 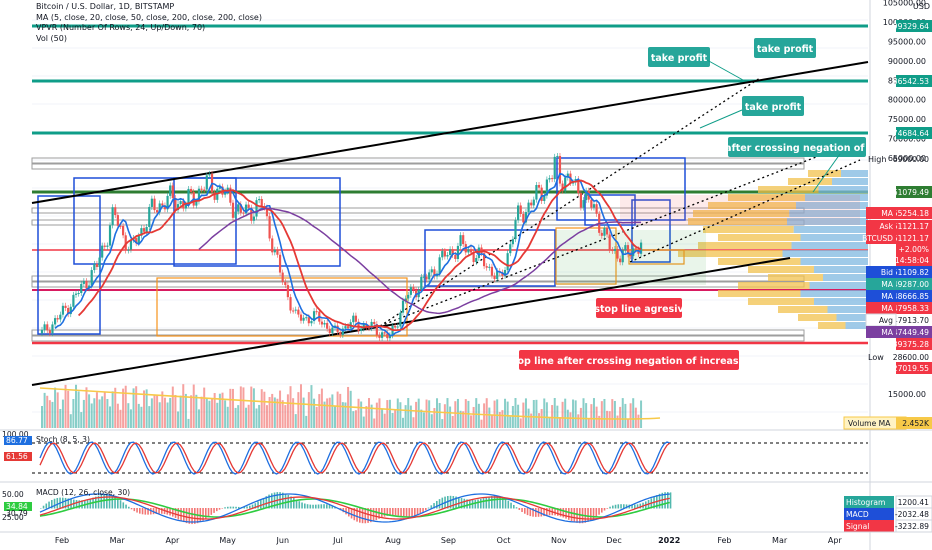 I want to click on macd-tick: 50.00, so click(x=13, y=494).